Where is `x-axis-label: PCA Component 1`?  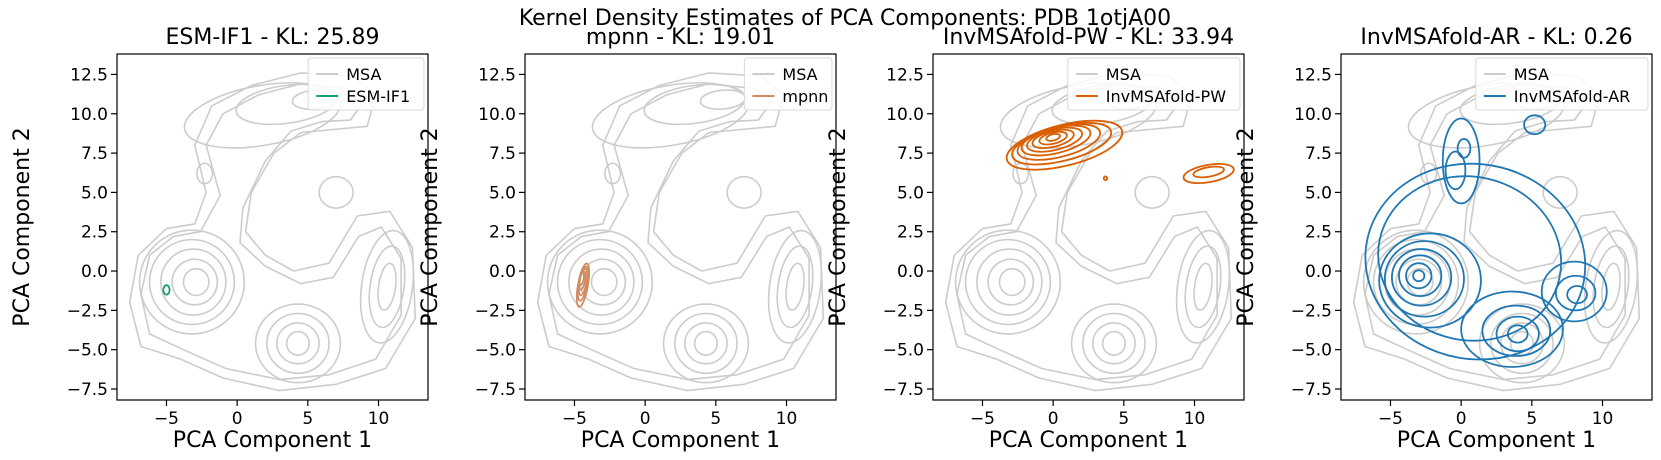 x-axis-label: PCA Component 1 is located at coordinates (272, 440).